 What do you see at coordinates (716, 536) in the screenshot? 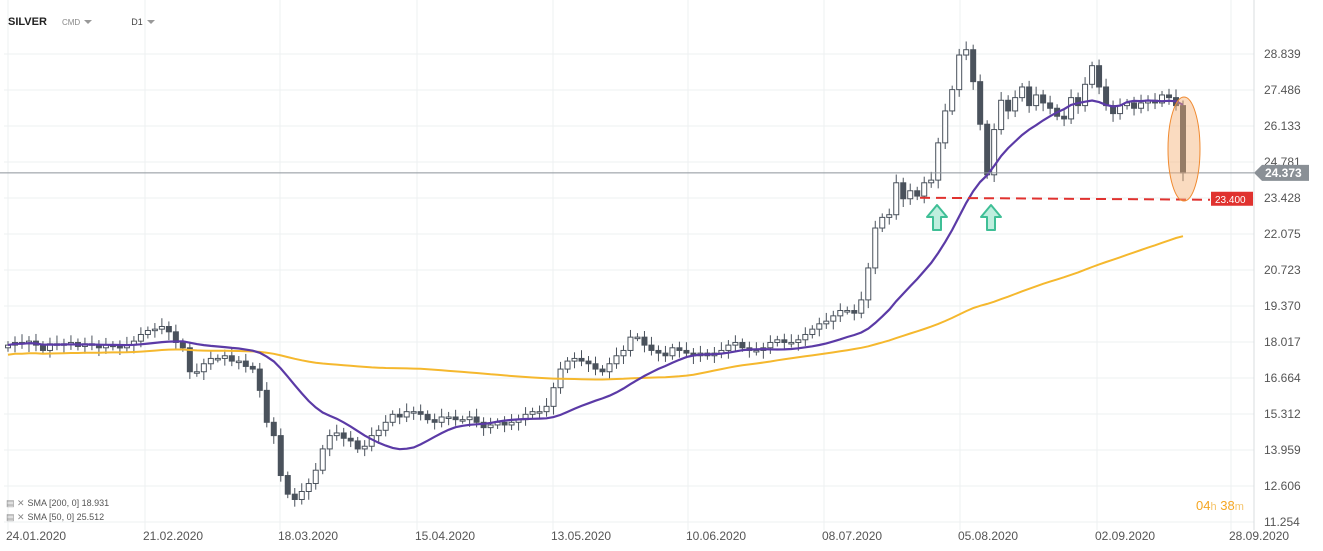
I see `x-tick-label: 10.06.2020` at bounding box center [716, 536].